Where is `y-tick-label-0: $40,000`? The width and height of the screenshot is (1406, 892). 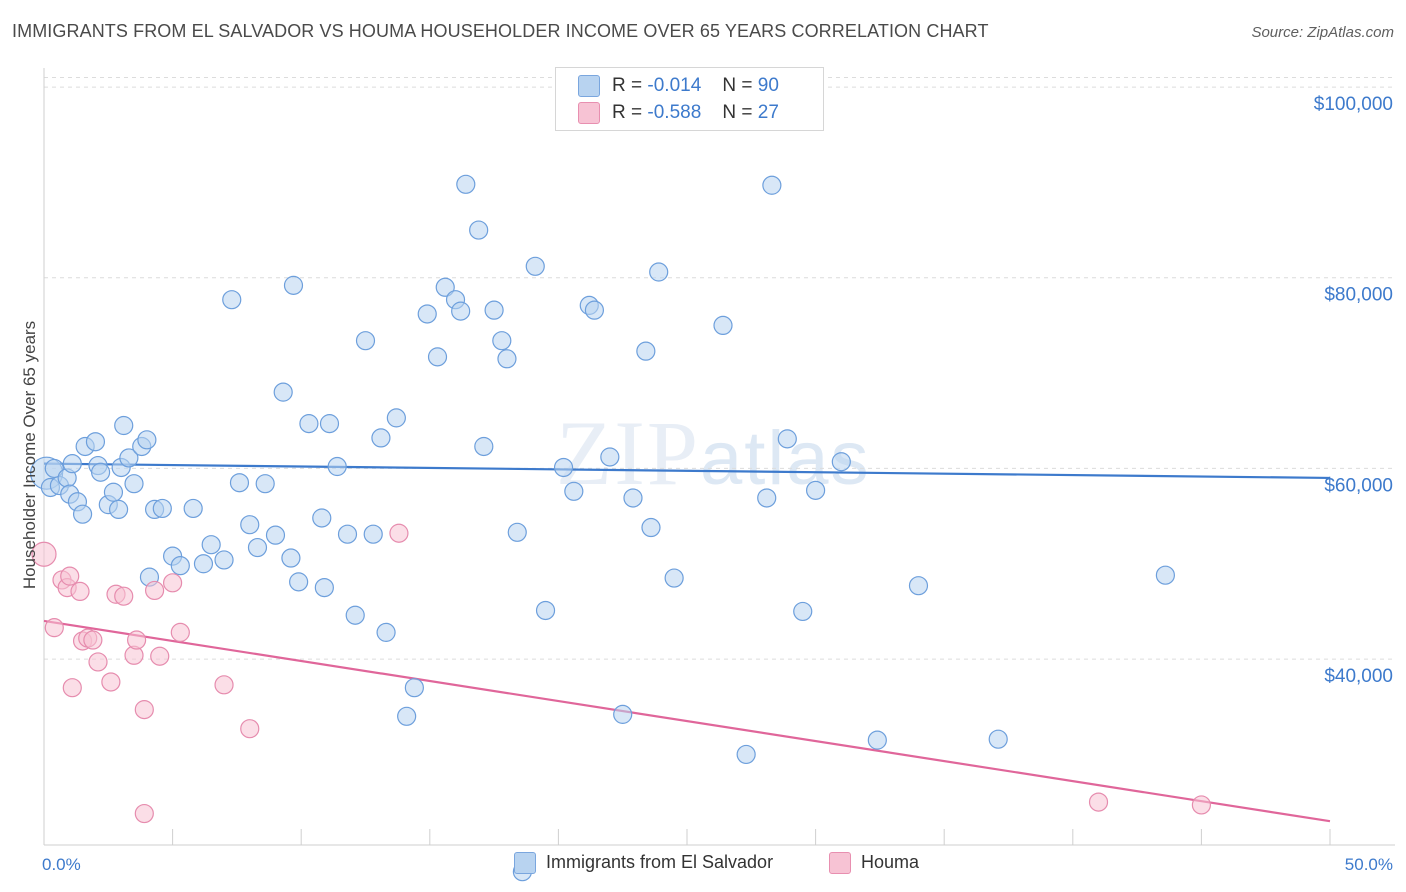
y-tick-label-0: $40,000 is located at coordinates (1358, 676).